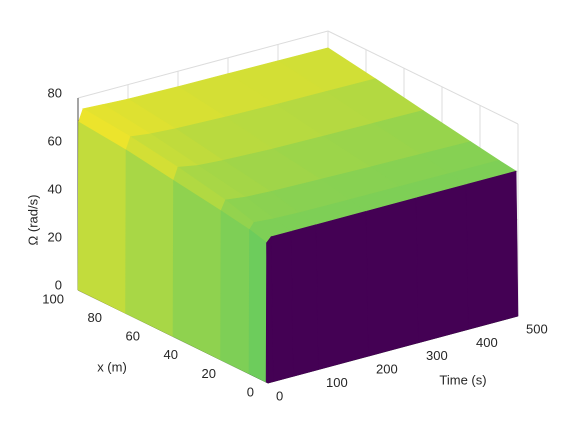 The width and height of the screenshot is (581, 427). What do you see at coordinates (95, 317) in the screenshot?
I see `x-tick-label: 80` at bounding box center [95, 317].